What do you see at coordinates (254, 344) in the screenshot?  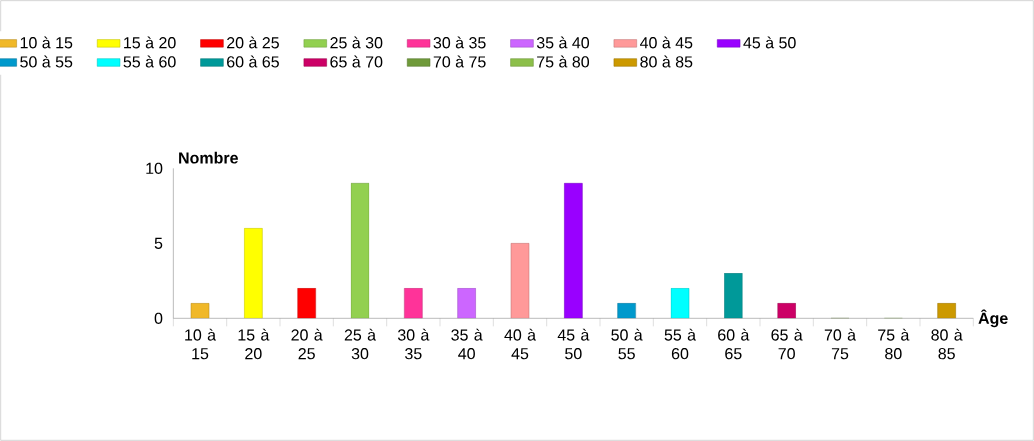 I see `x-tick-label: 15 à 20` at bounding box center [254, 344].